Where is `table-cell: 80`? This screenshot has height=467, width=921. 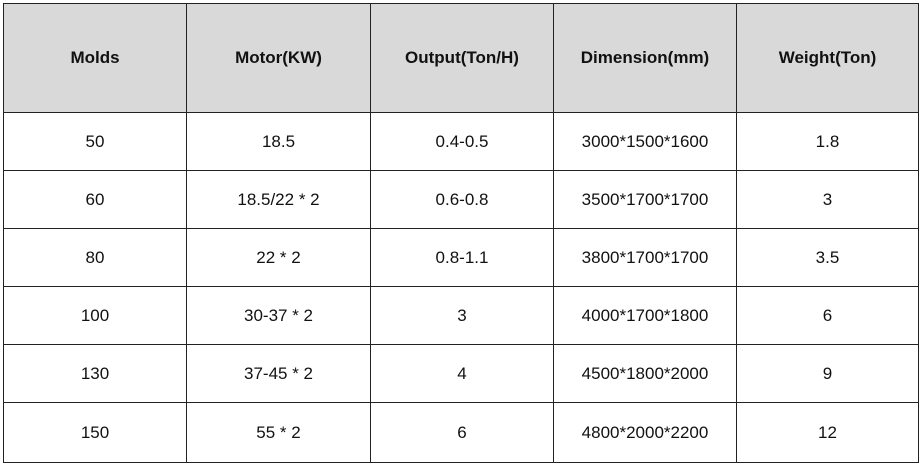
table-cell: 80 is located at coordinates (95, 257).